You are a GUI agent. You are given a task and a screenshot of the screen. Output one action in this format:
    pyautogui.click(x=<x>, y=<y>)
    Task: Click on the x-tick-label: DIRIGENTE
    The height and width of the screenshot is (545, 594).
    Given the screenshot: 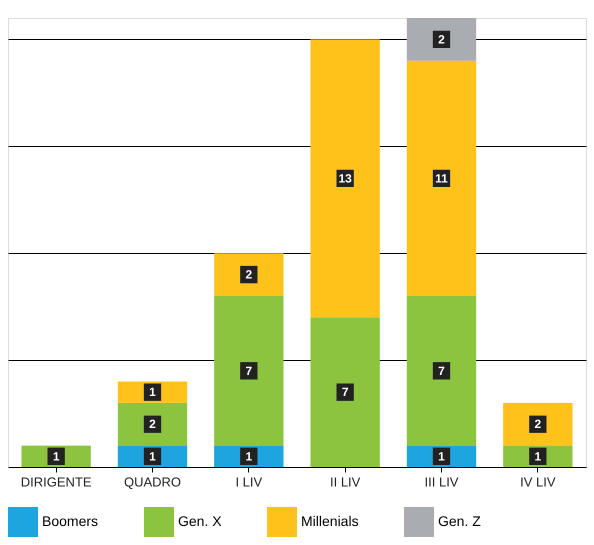 What is the action you would take?
    pyautogui.click(x=56, y=482)
    